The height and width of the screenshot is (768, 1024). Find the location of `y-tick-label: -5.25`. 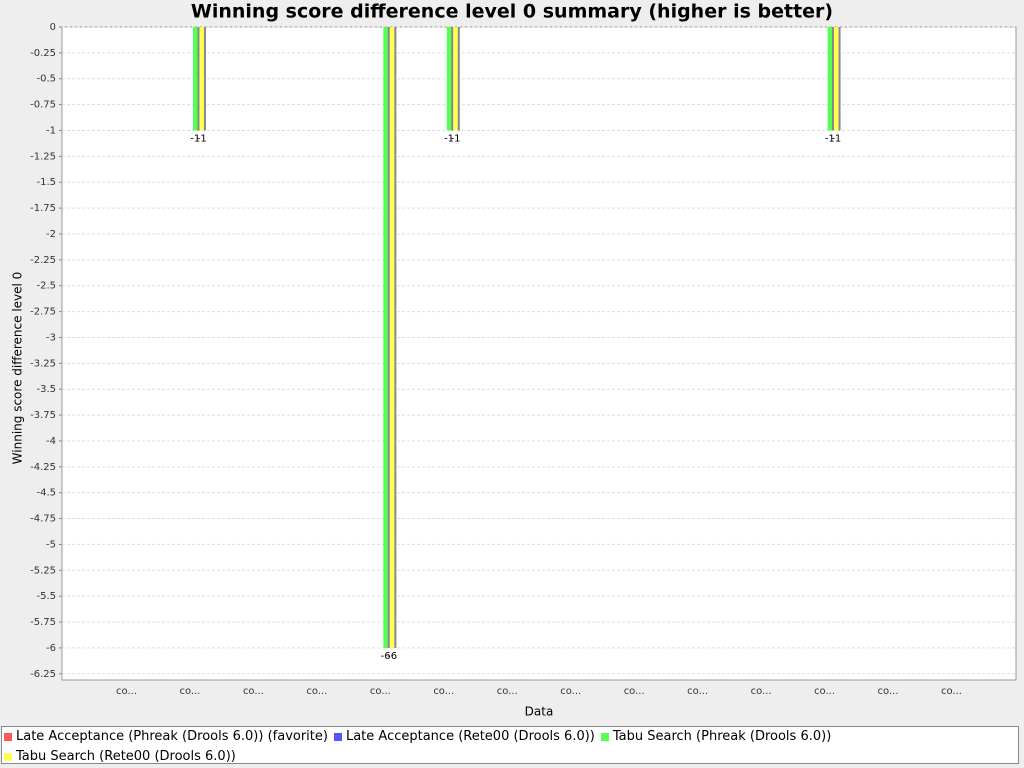

y-tick-label: -5.25 is located at coordinates (43, 570).